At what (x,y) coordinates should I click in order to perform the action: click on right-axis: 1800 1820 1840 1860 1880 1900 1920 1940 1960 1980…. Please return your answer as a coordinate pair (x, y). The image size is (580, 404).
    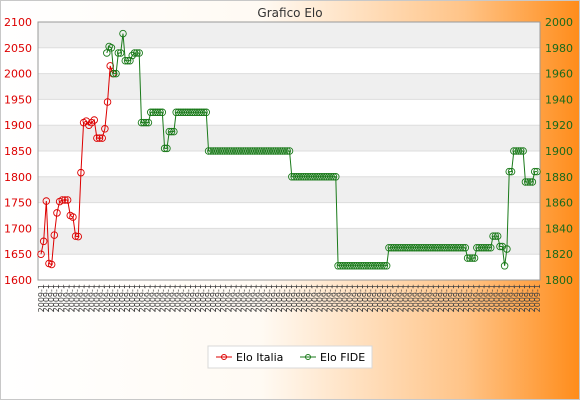
    Looking at the image, I should click on (559, 151).